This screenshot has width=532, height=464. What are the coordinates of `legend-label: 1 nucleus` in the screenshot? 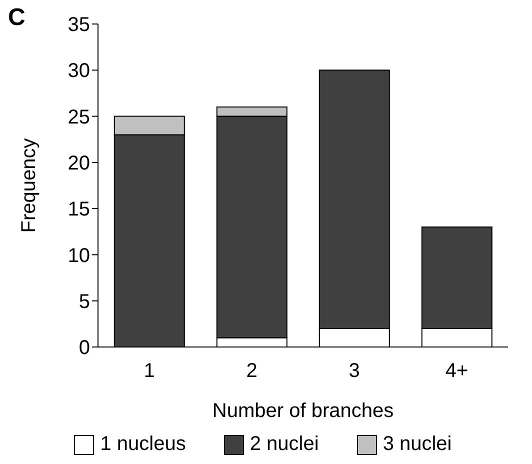 It's located at (143, 444).